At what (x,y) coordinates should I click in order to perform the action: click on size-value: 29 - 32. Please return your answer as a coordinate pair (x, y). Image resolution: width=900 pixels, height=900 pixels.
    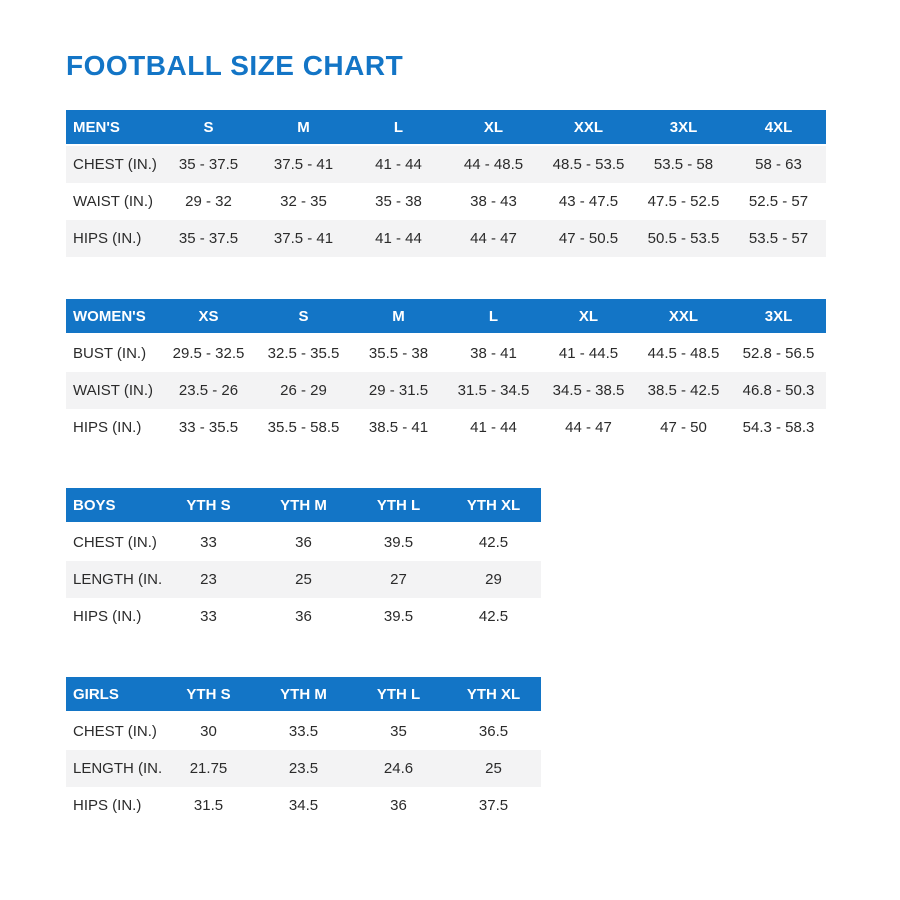
    Looking at the image, I should click on (208, 201).